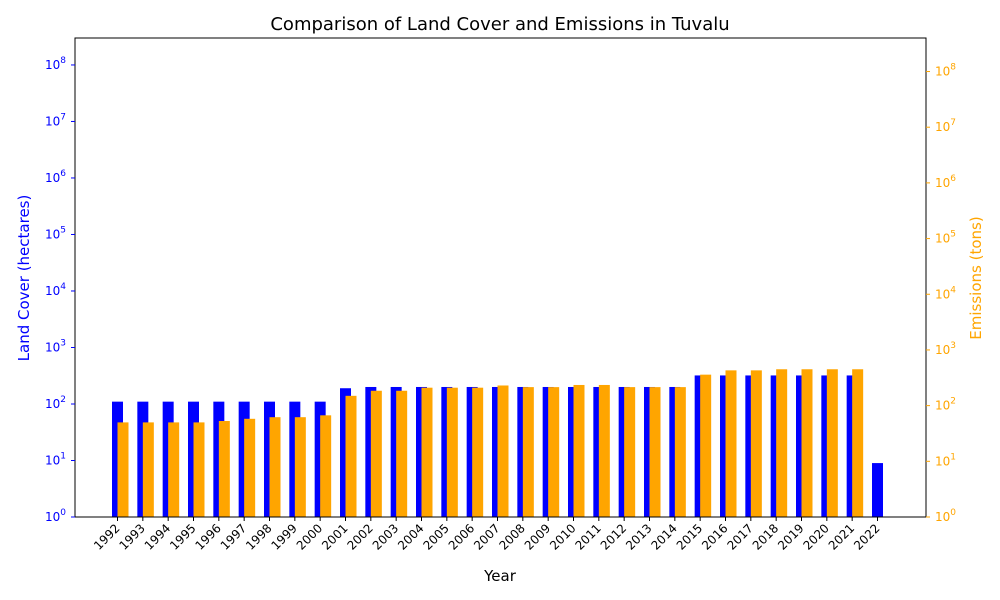  I want to click on emissions-bar-1999, so click(300, 467).